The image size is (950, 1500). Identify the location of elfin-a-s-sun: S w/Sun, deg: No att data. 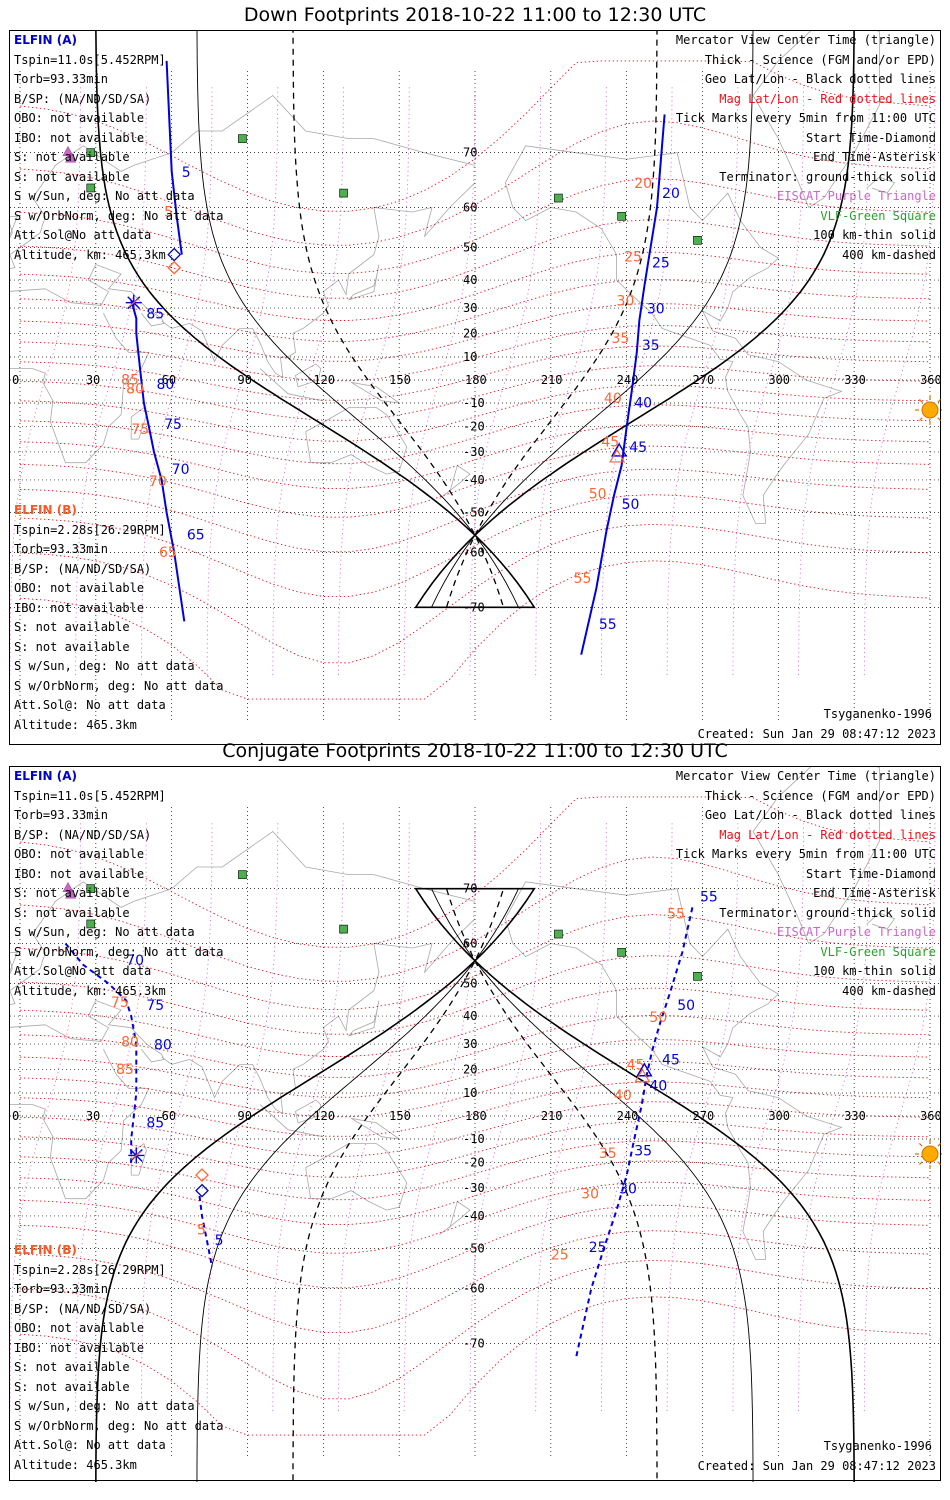
(104, 932).